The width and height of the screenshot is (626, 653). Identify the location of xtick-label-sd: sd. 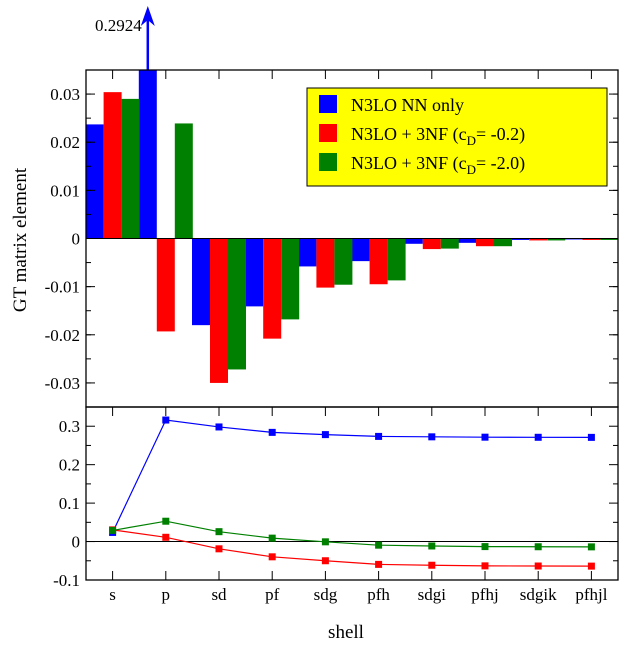
(219, 594).